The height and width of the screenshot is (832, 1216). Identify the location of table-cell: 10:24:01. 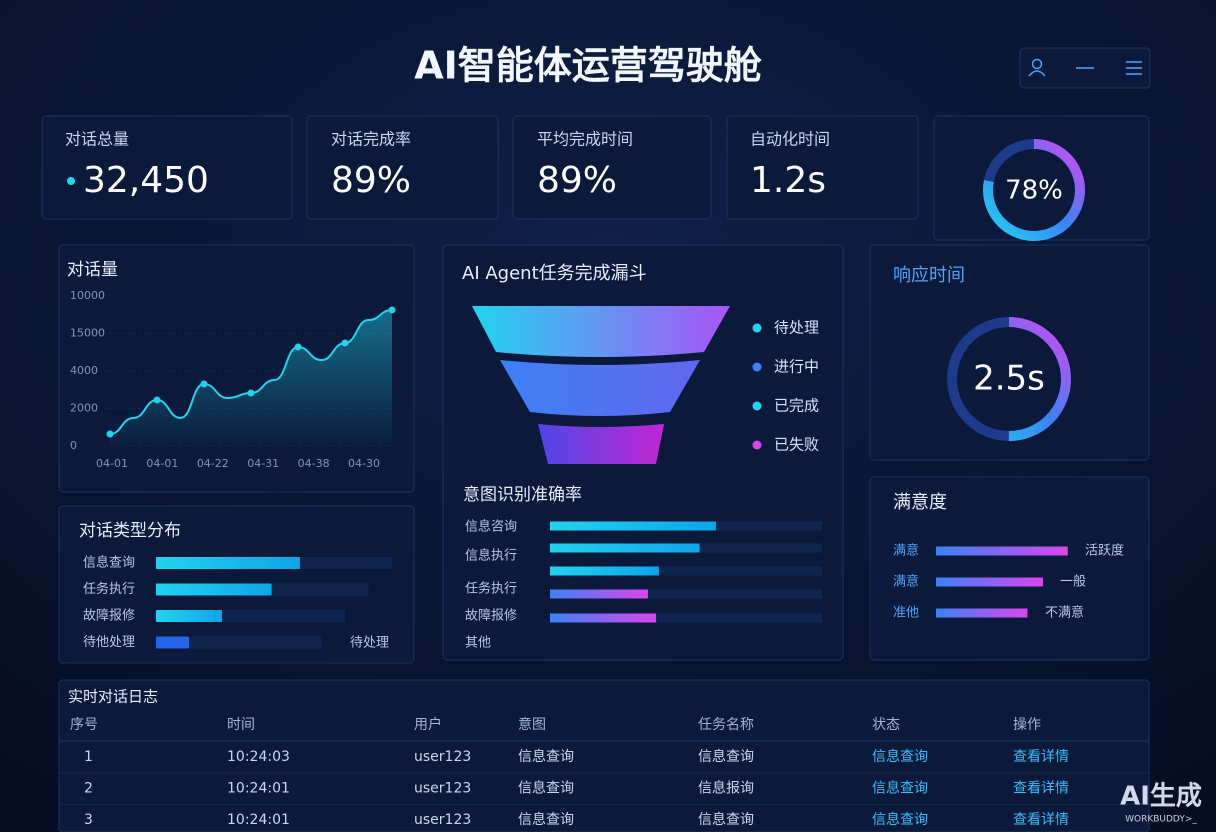
(258, 820).